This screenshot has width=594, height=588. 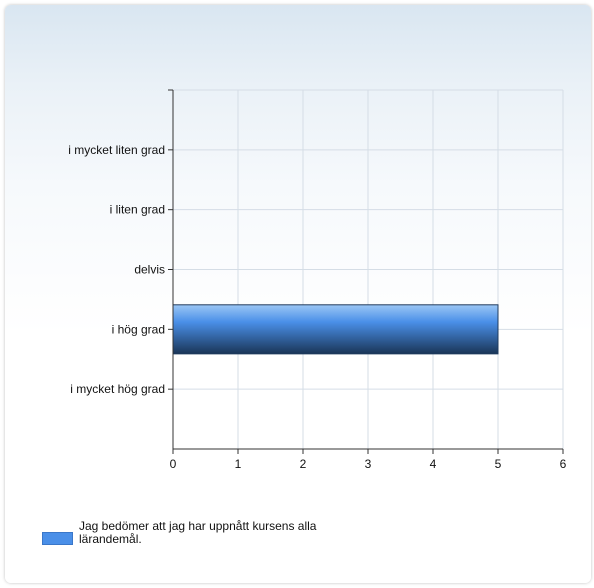 What do you see at coordinates (563, 464) in the screenshot?
I see `x-tick-label: 6` at bounding box center [563, 464].